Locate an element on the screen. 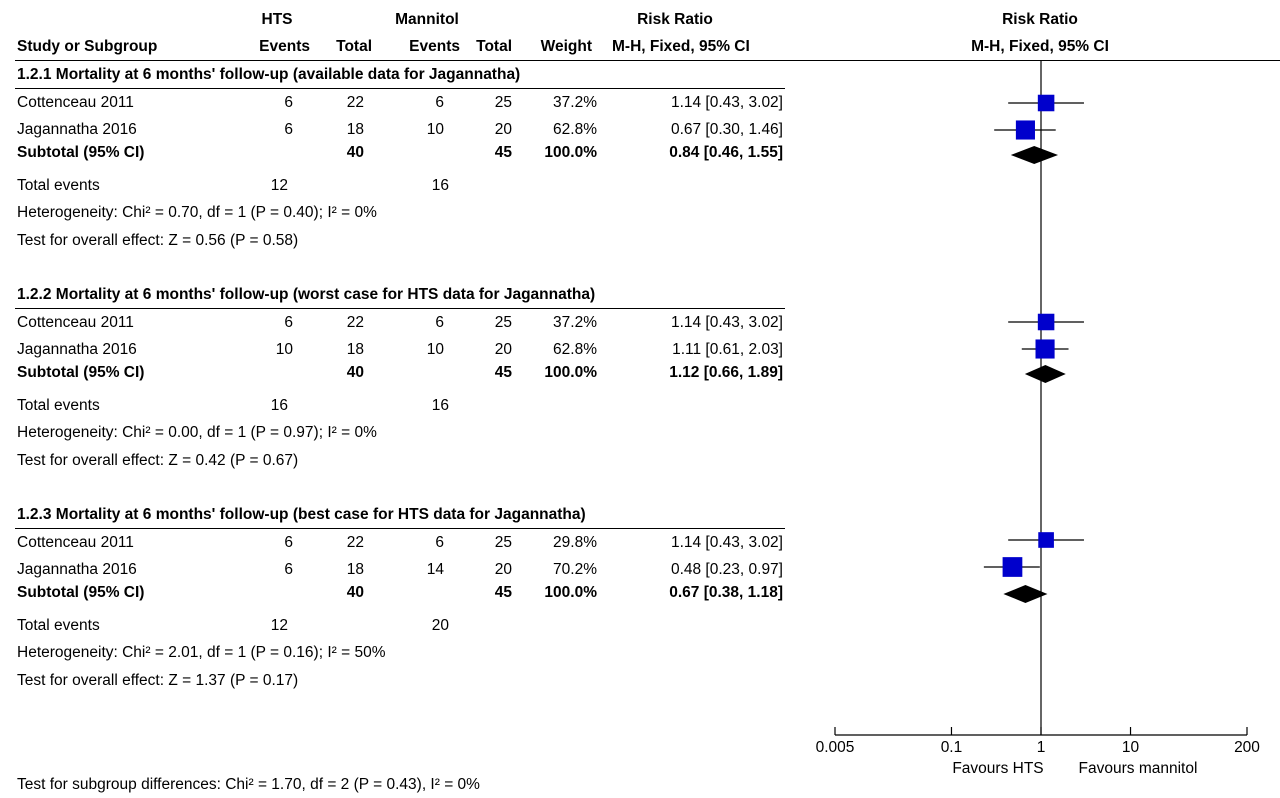  favours-right-label: Favours mannitol is located at coordinates (1138, 768).